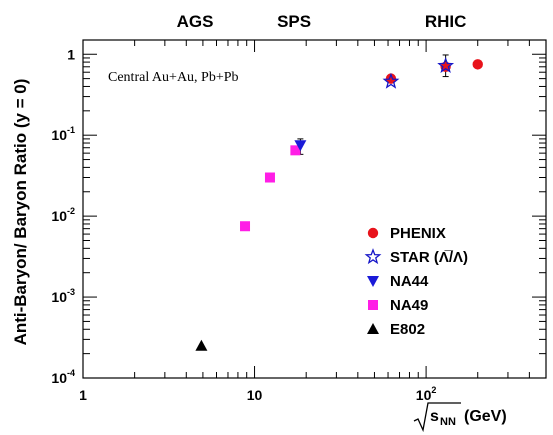 The image size is (553, 435). Describe the element at coordinates (201, 345) in the screenshot. I see `data-point-triangle-up` at that location.